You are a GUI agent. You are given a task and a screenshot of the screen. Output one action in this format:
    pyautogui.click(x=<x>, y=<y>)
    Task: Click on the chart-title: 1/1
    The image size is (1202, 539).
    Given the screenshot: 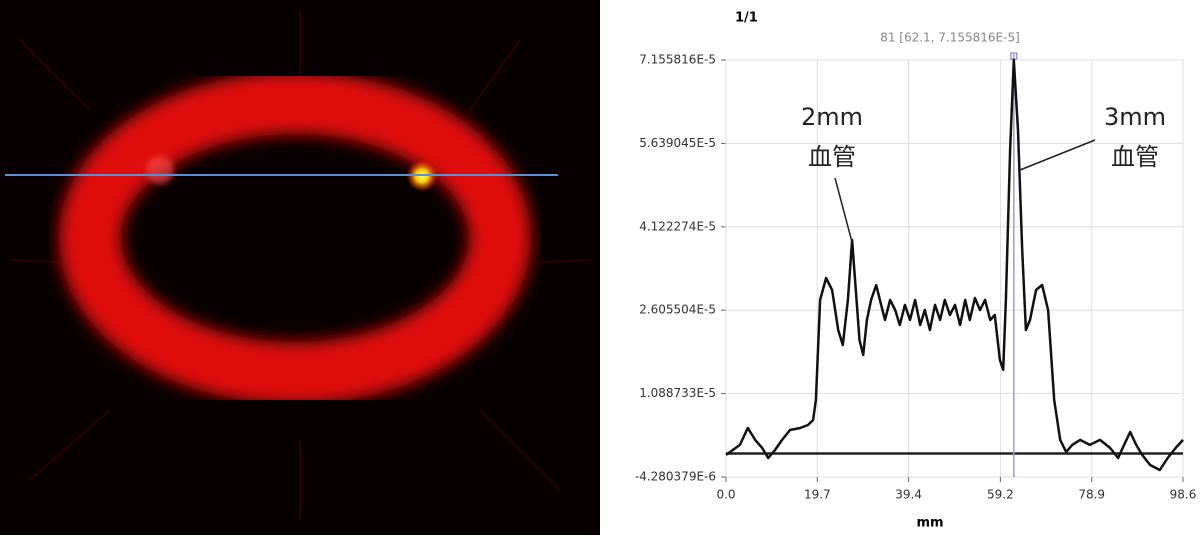 What is the action you would take?
    pyautogui.click(x=746, y=18)
    